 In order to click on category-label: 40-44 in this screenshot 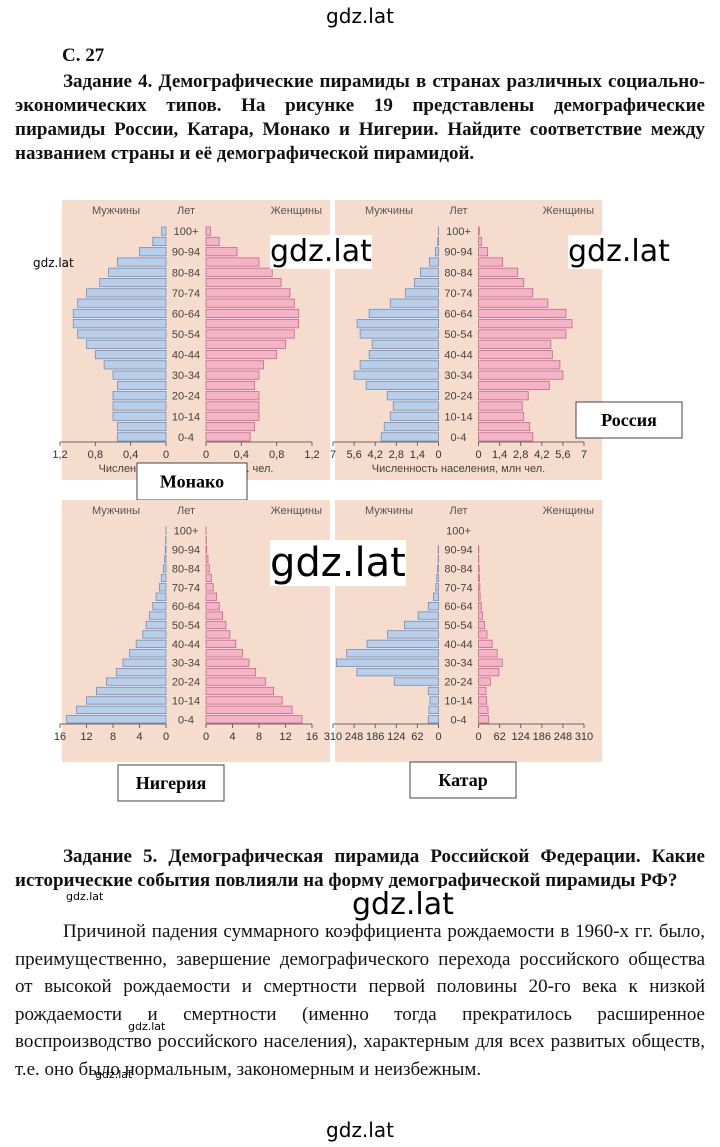, I will do `click(186, 645)`.